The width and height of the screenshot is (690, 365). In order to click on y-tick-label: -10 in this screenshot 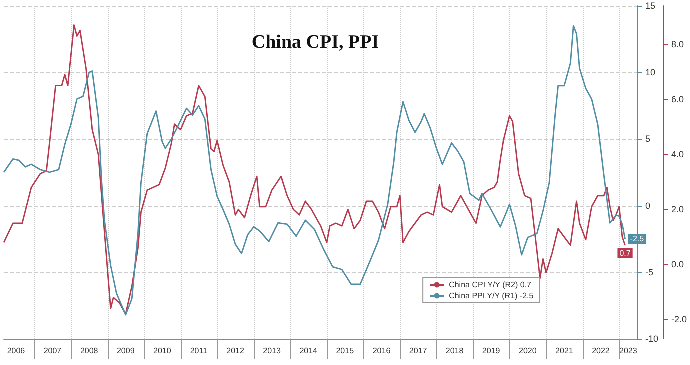, I will do `click(652, 339)`.